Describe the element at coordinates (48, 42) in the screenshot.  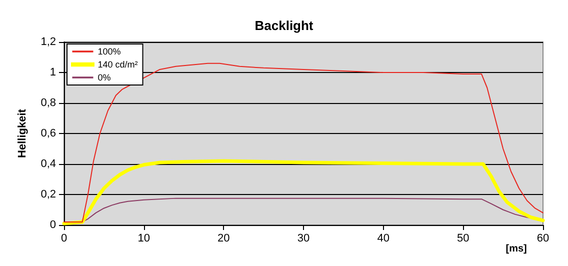
I see `y-tick-label: 1,2` at that location.